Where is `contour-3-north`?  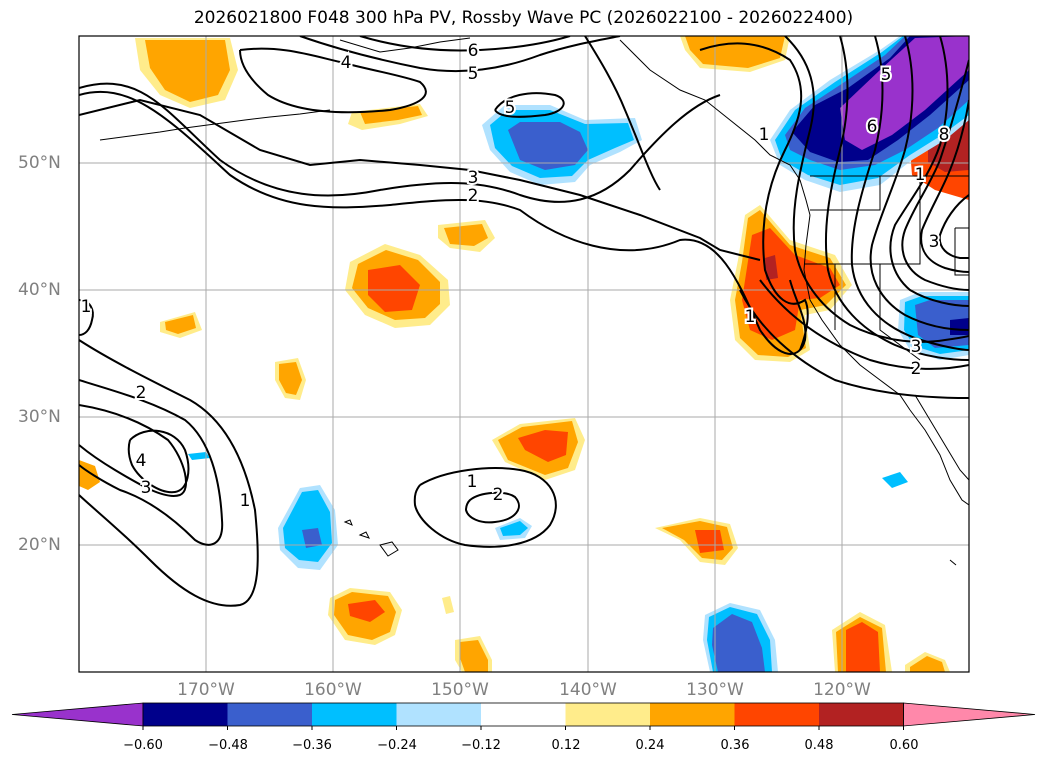 contour-3-north is located at coordinates (400, 142).